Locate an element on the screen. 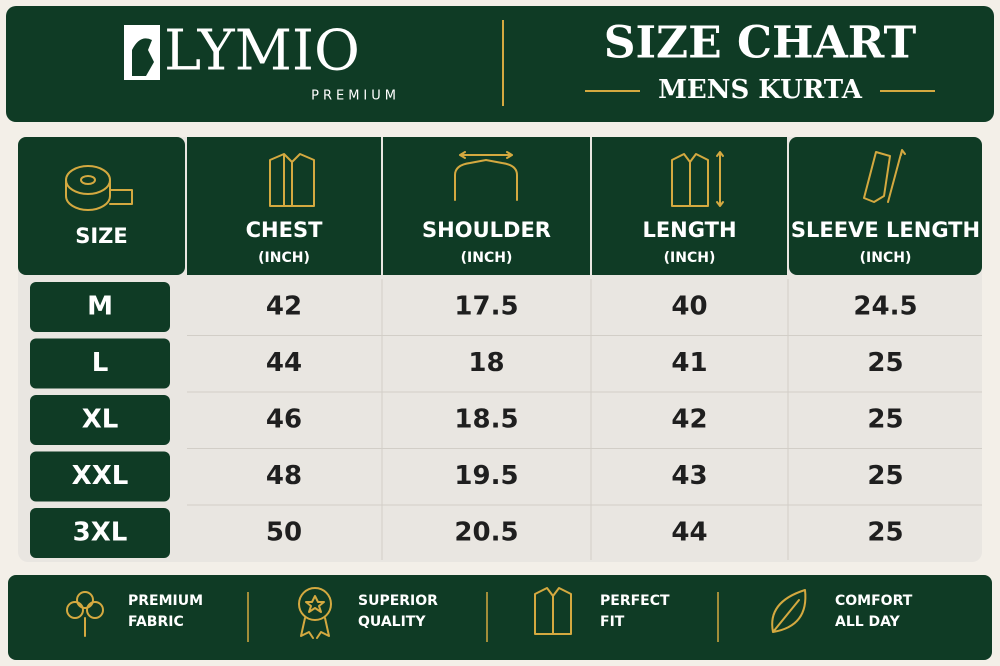  size-label: XXL is located at coordinates (100, 476).